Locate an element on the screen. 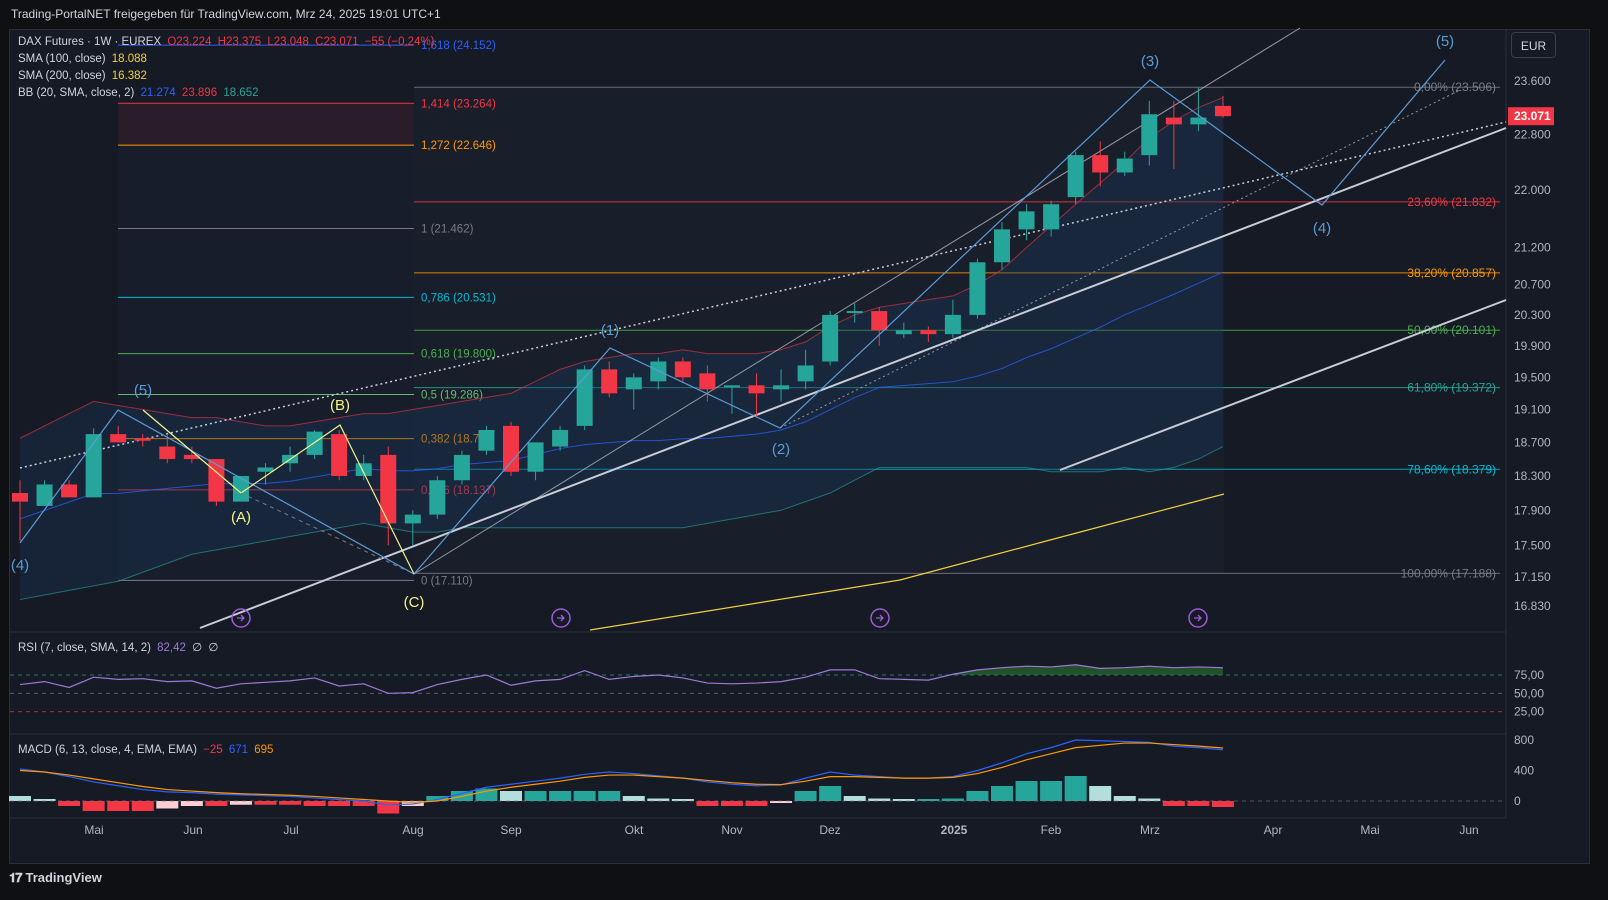 This screenshot has width=1608, height=900. wave-label: (1) is located at coordinates (610, 330).